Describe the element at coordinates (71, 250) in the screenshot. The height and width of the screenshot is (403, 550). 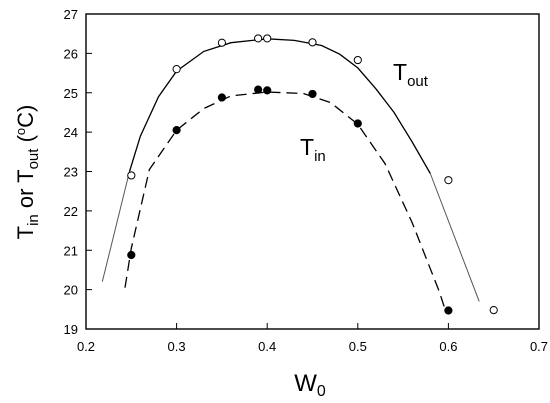
I see `y-tick-label-2: 21` at that location.